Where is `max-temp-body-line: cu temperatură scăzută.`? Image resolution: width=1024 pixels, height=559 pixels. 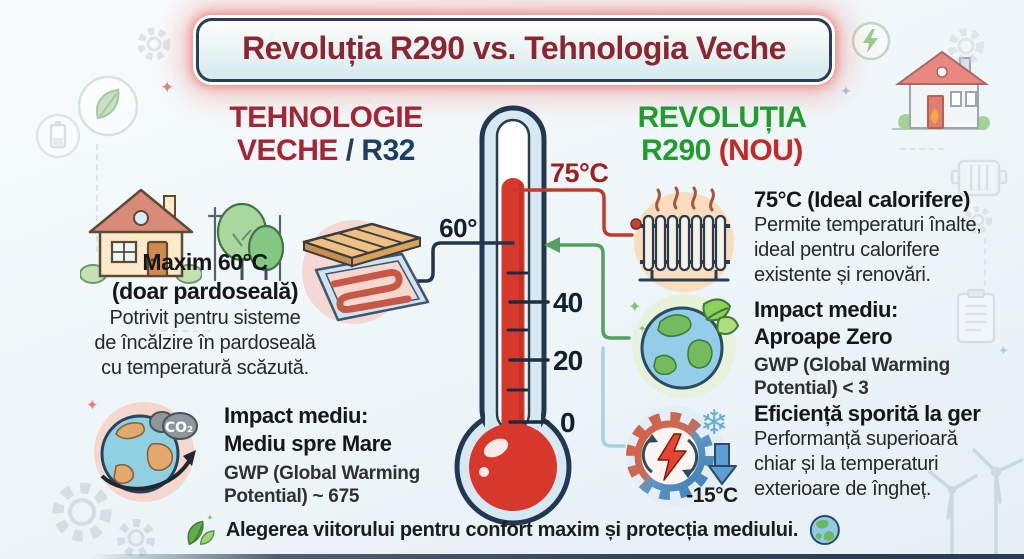
max-temp-body-line: cu temperatură scăzută. is located at coordinates (205, 368).